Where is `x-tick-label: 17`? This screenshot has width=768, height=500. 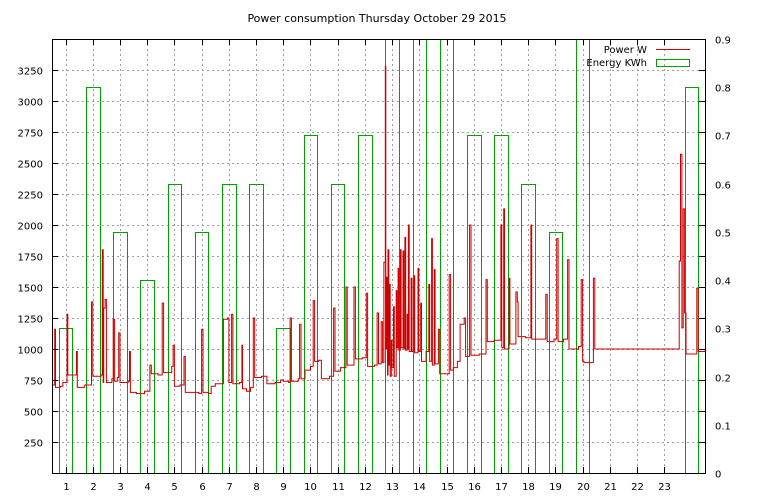
x-tick-label: 17 is located at coordinates (501, 487).